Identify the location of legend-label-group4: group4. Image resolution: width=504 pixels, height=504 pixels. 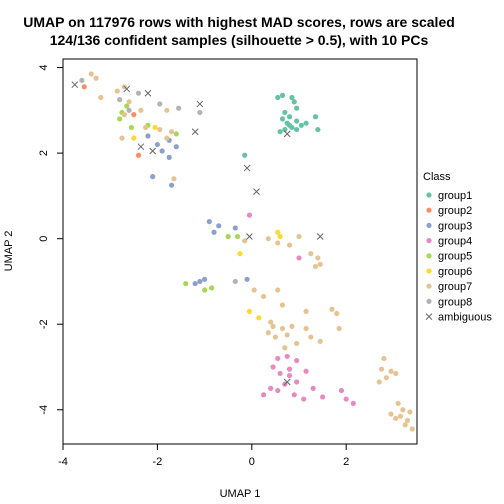
(455, 241).